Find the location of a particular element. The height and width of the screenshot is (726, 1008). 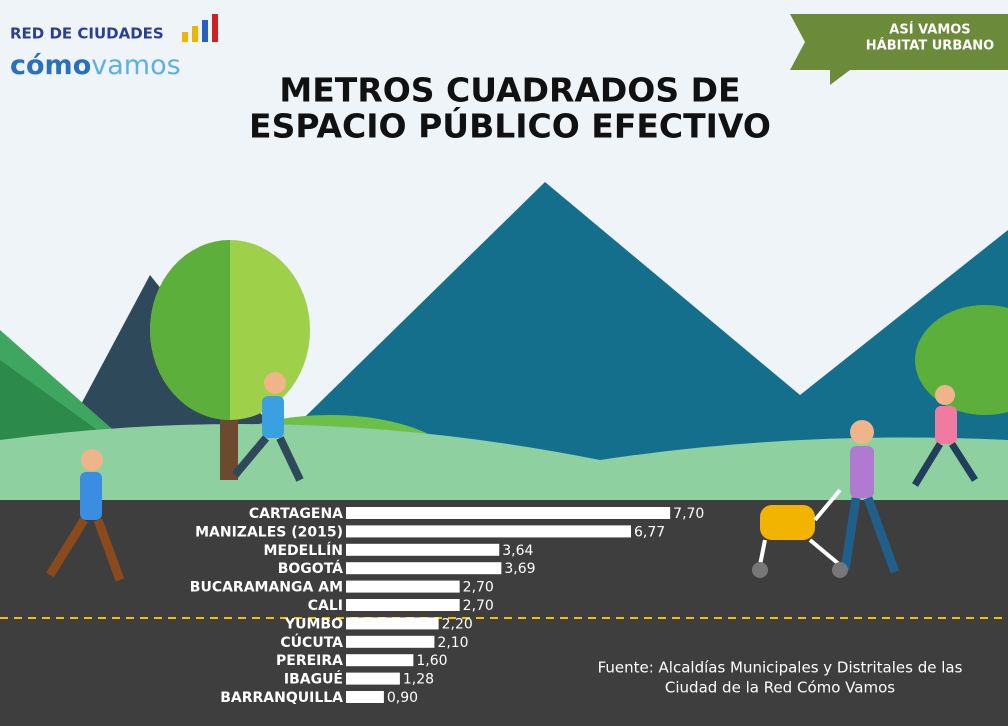

badge is located at coordinates (899, 49).